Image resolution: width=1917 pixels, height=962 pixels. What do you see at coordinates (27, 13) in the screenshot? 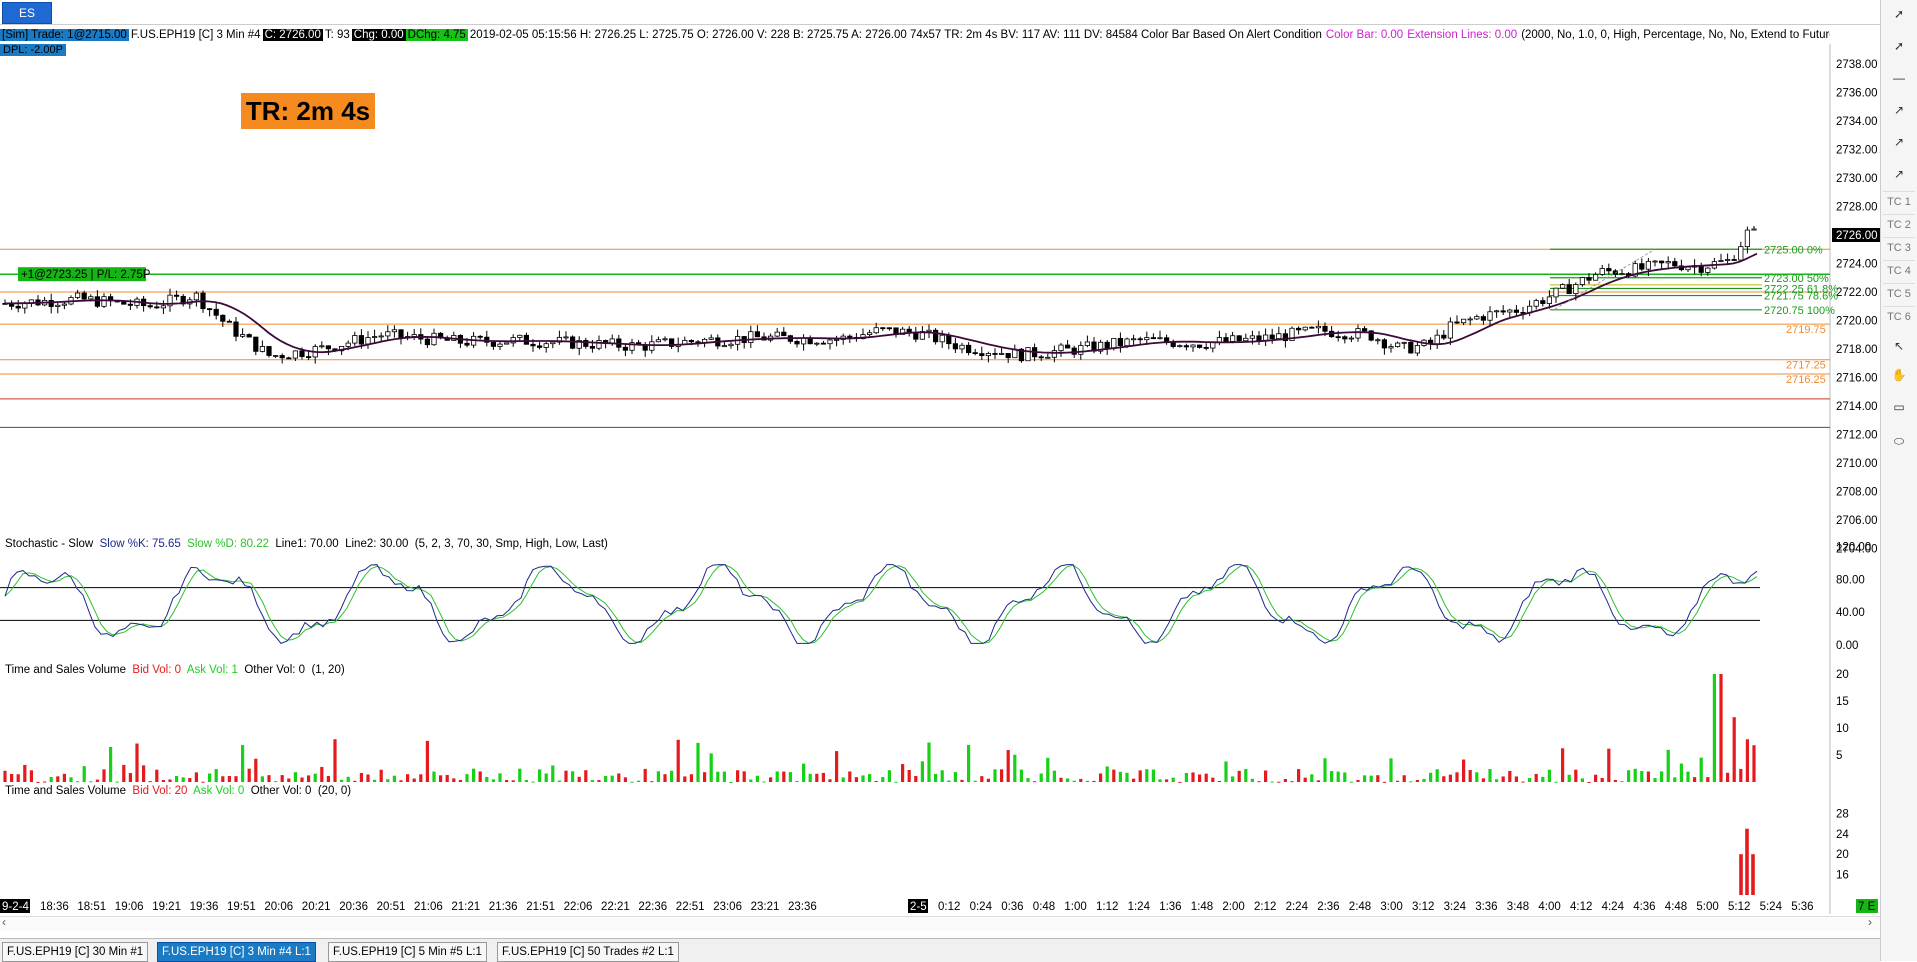
I see `symbol-tab: ES` at bounding box center [27, 13].